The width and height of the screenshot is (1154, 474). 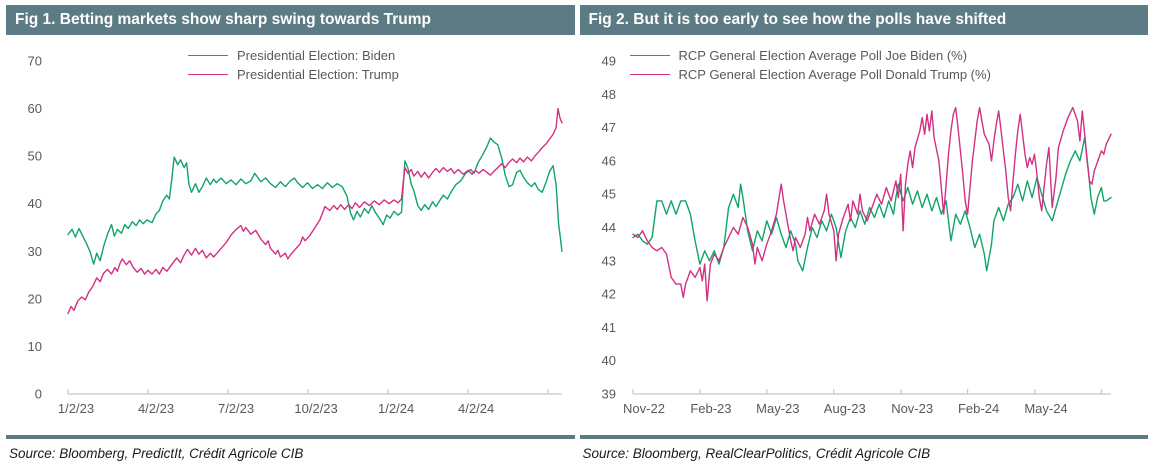 What do you see at coordinates (608, 394) in the screenshot?
I see `y-tick-label: 39` at bounding box center [608, 394].